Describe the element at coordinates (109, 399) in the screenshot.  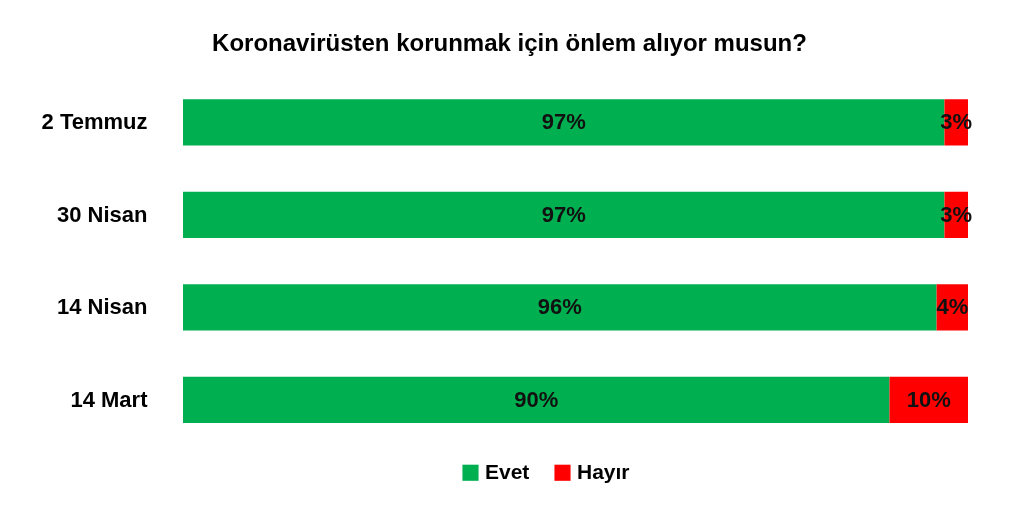
I see `y-tick-label: 14 Mart` at that location.